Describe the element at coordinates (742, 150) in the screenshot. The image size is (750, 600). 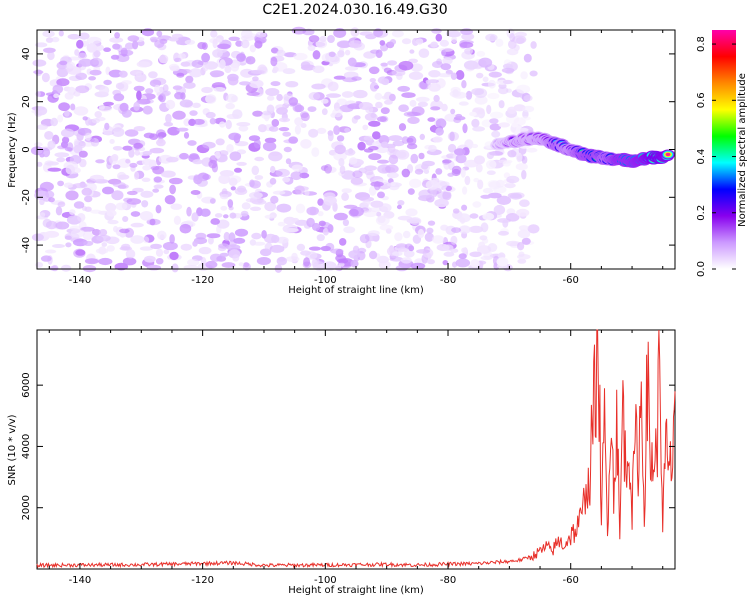
I see `colorbar-label: Normalized spectral amplitude` at that location.